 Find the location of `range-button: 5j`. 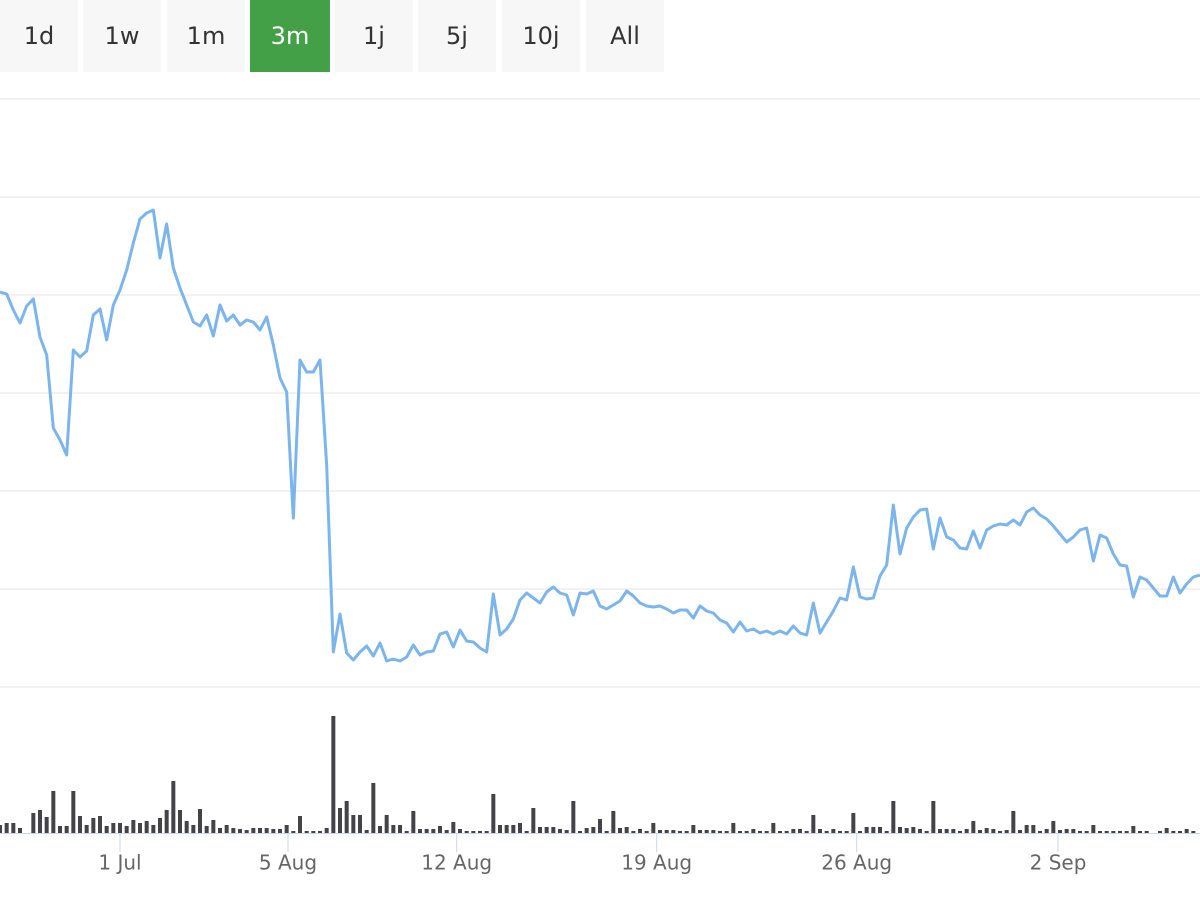

range-button: 5j is located at coordinates (457, 36).